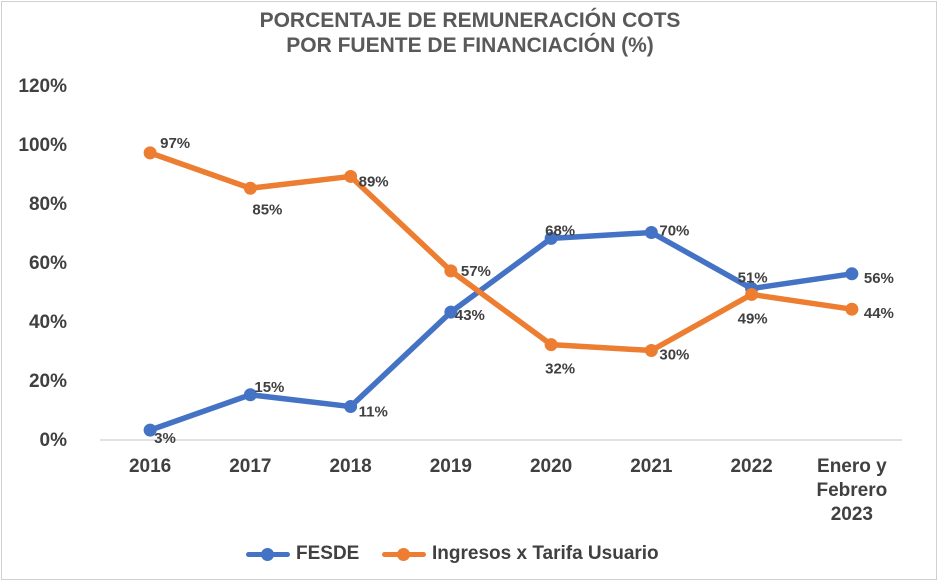  I want to click on data-label-ingresos-x-tarifa-usuario: 85%, so click(267, 209).